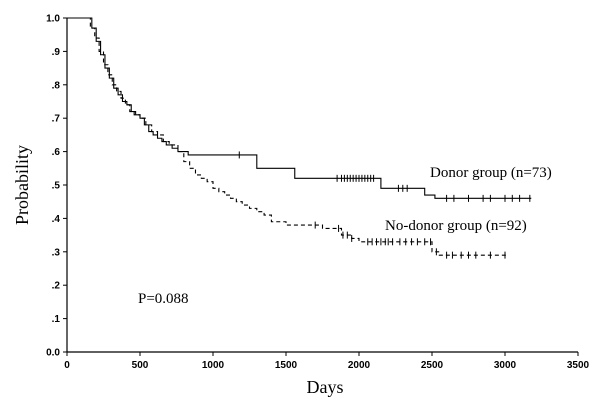  I want to click on y-tick-label: .8, so click(56, 85).